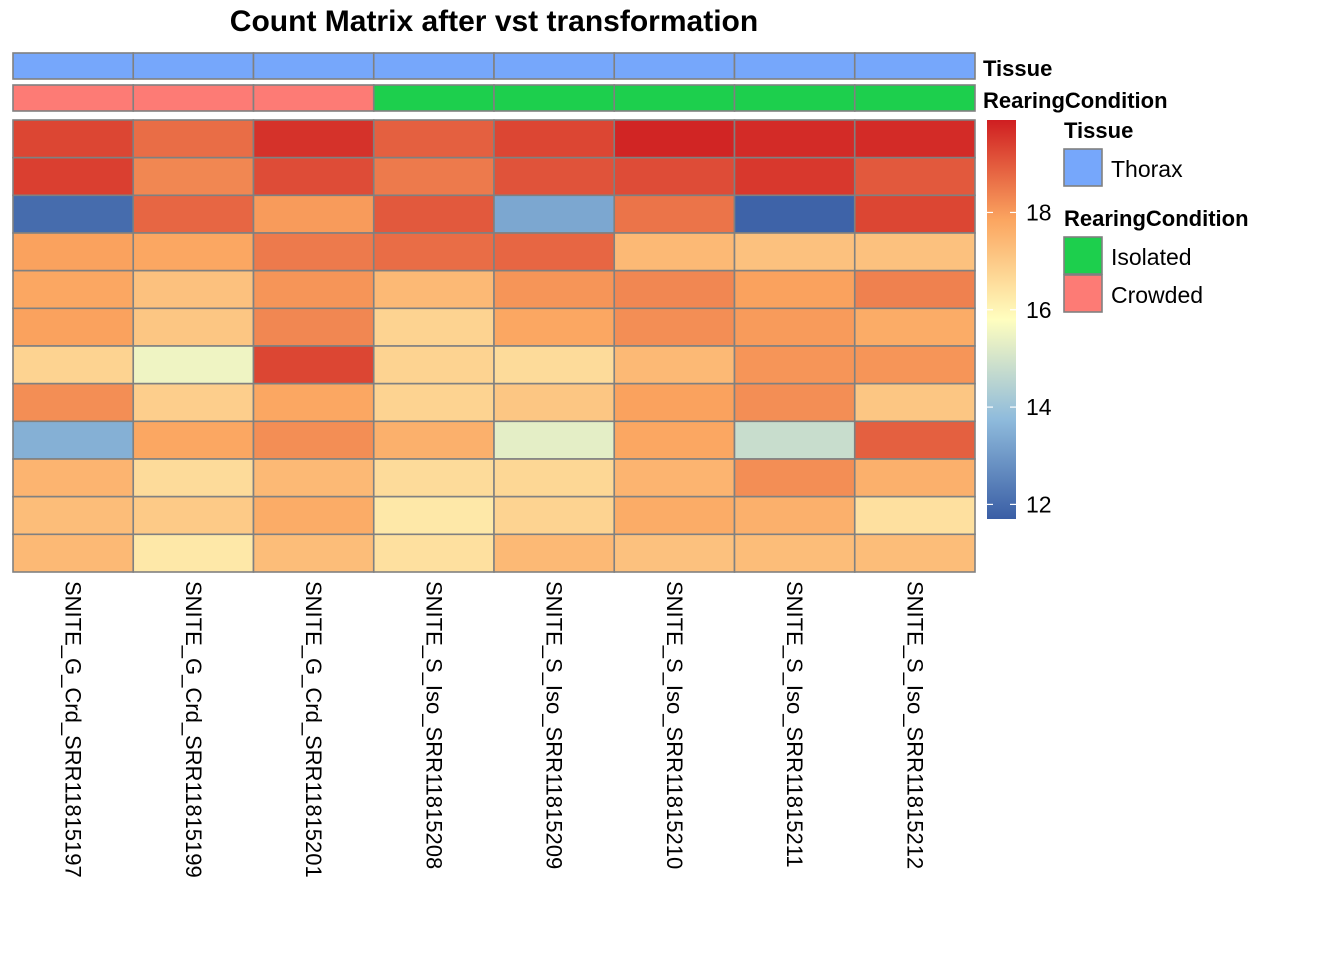 Image resolution: width=1344 pixels, height=960 pixels. Describe the element at coordinates (193, 214) in the screenshot. I see `heatmap-cell-r3-c2` at that location.